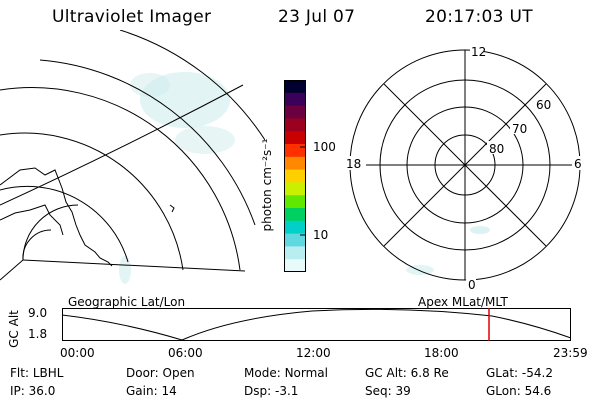 This screenshot has height=400, width=600. Describe the element at coordinates (185, 353) in the screenshot. I see `time-tick-0600: 06:00` at that location.